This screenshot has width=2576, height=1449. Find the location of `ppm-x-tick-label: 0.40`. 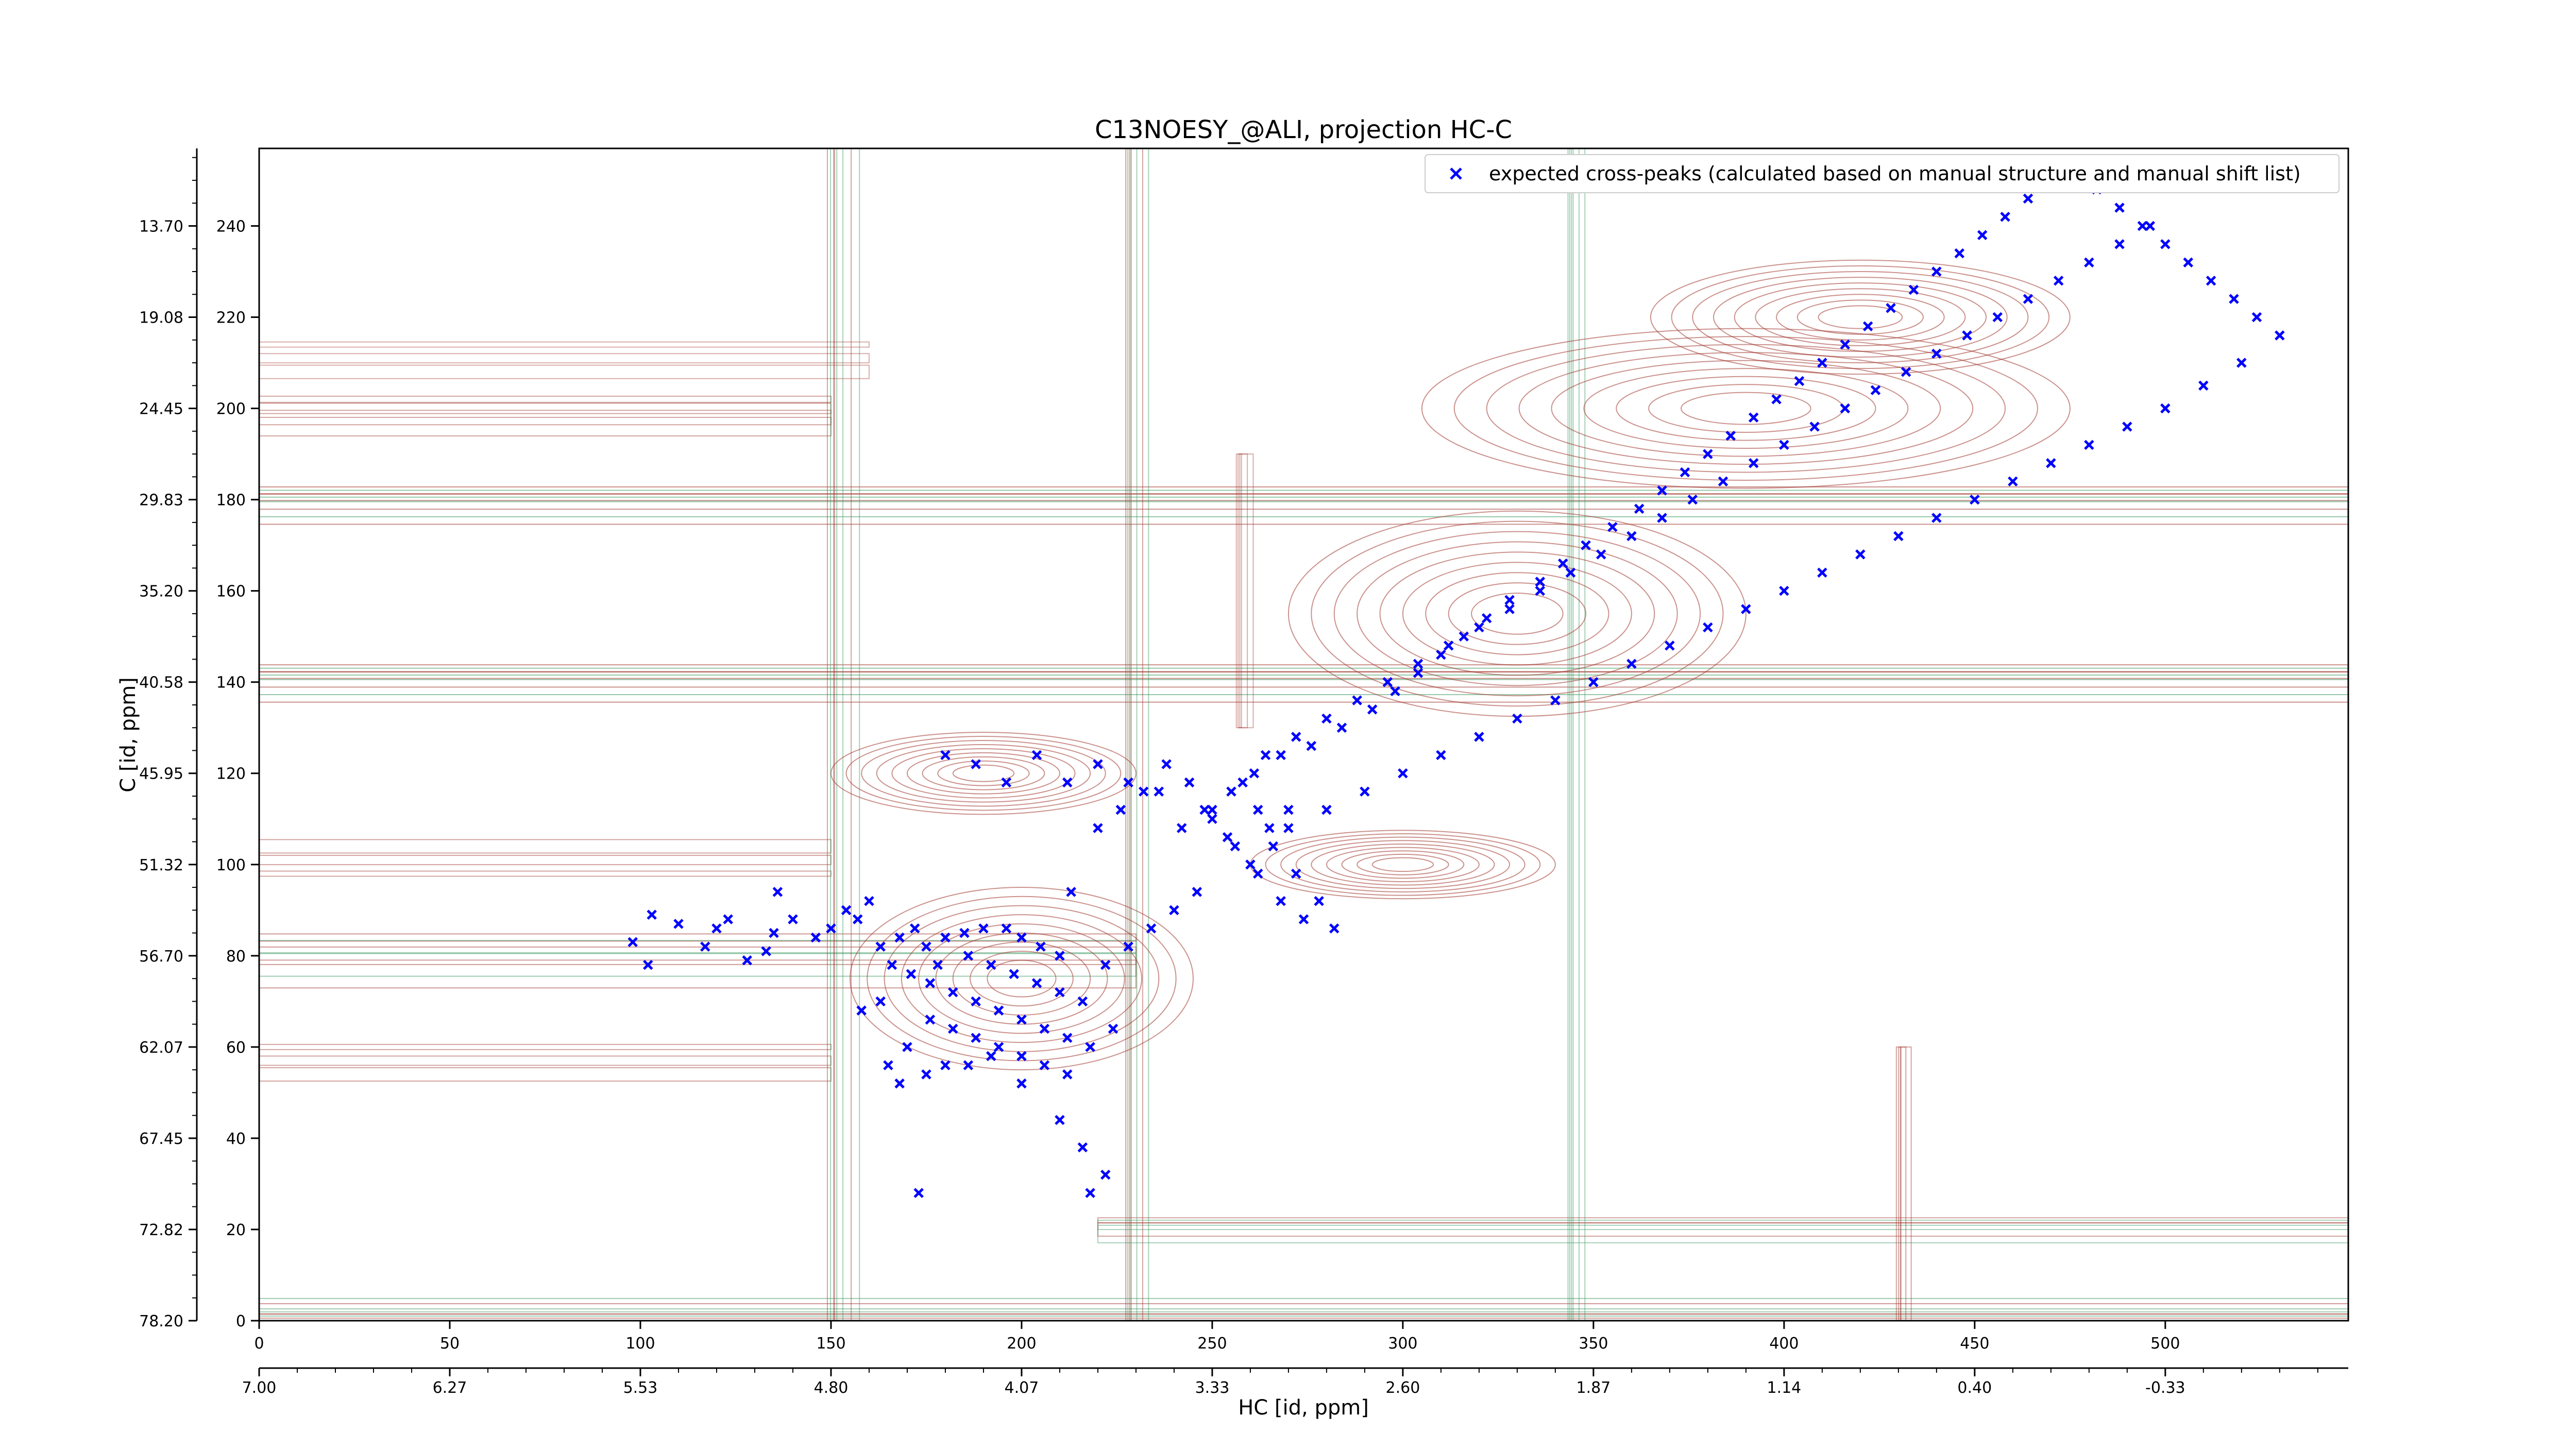

ppm-x-tick-label: 0.40 is located at coordinates (1974, 1388).